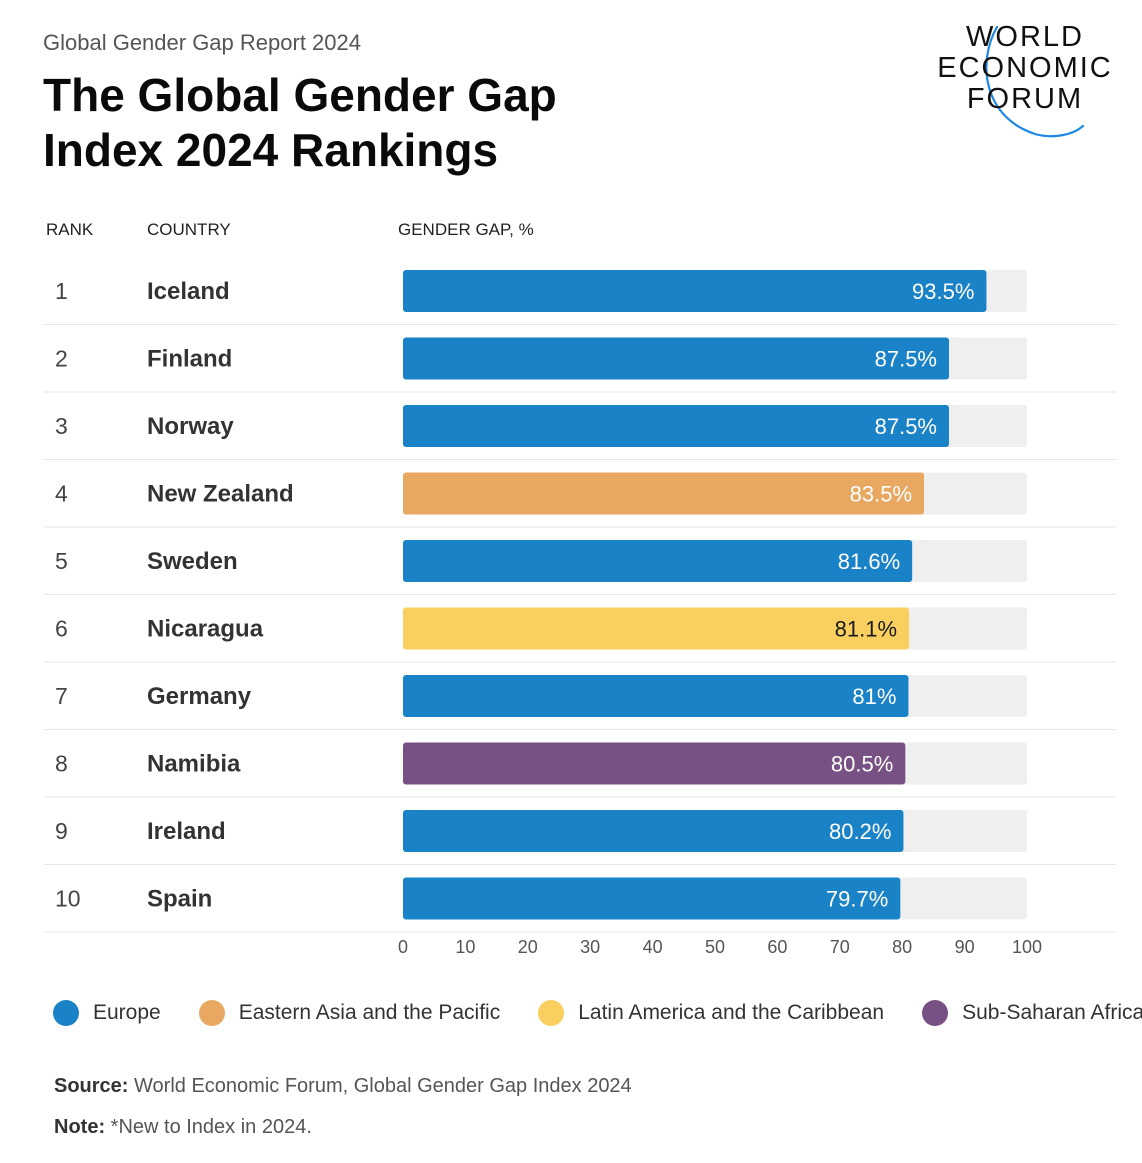  Describe the element at coordinates (1052, 1012) in the screenshot. I see `legend-label: Sub-Saharan Africa` at that location.